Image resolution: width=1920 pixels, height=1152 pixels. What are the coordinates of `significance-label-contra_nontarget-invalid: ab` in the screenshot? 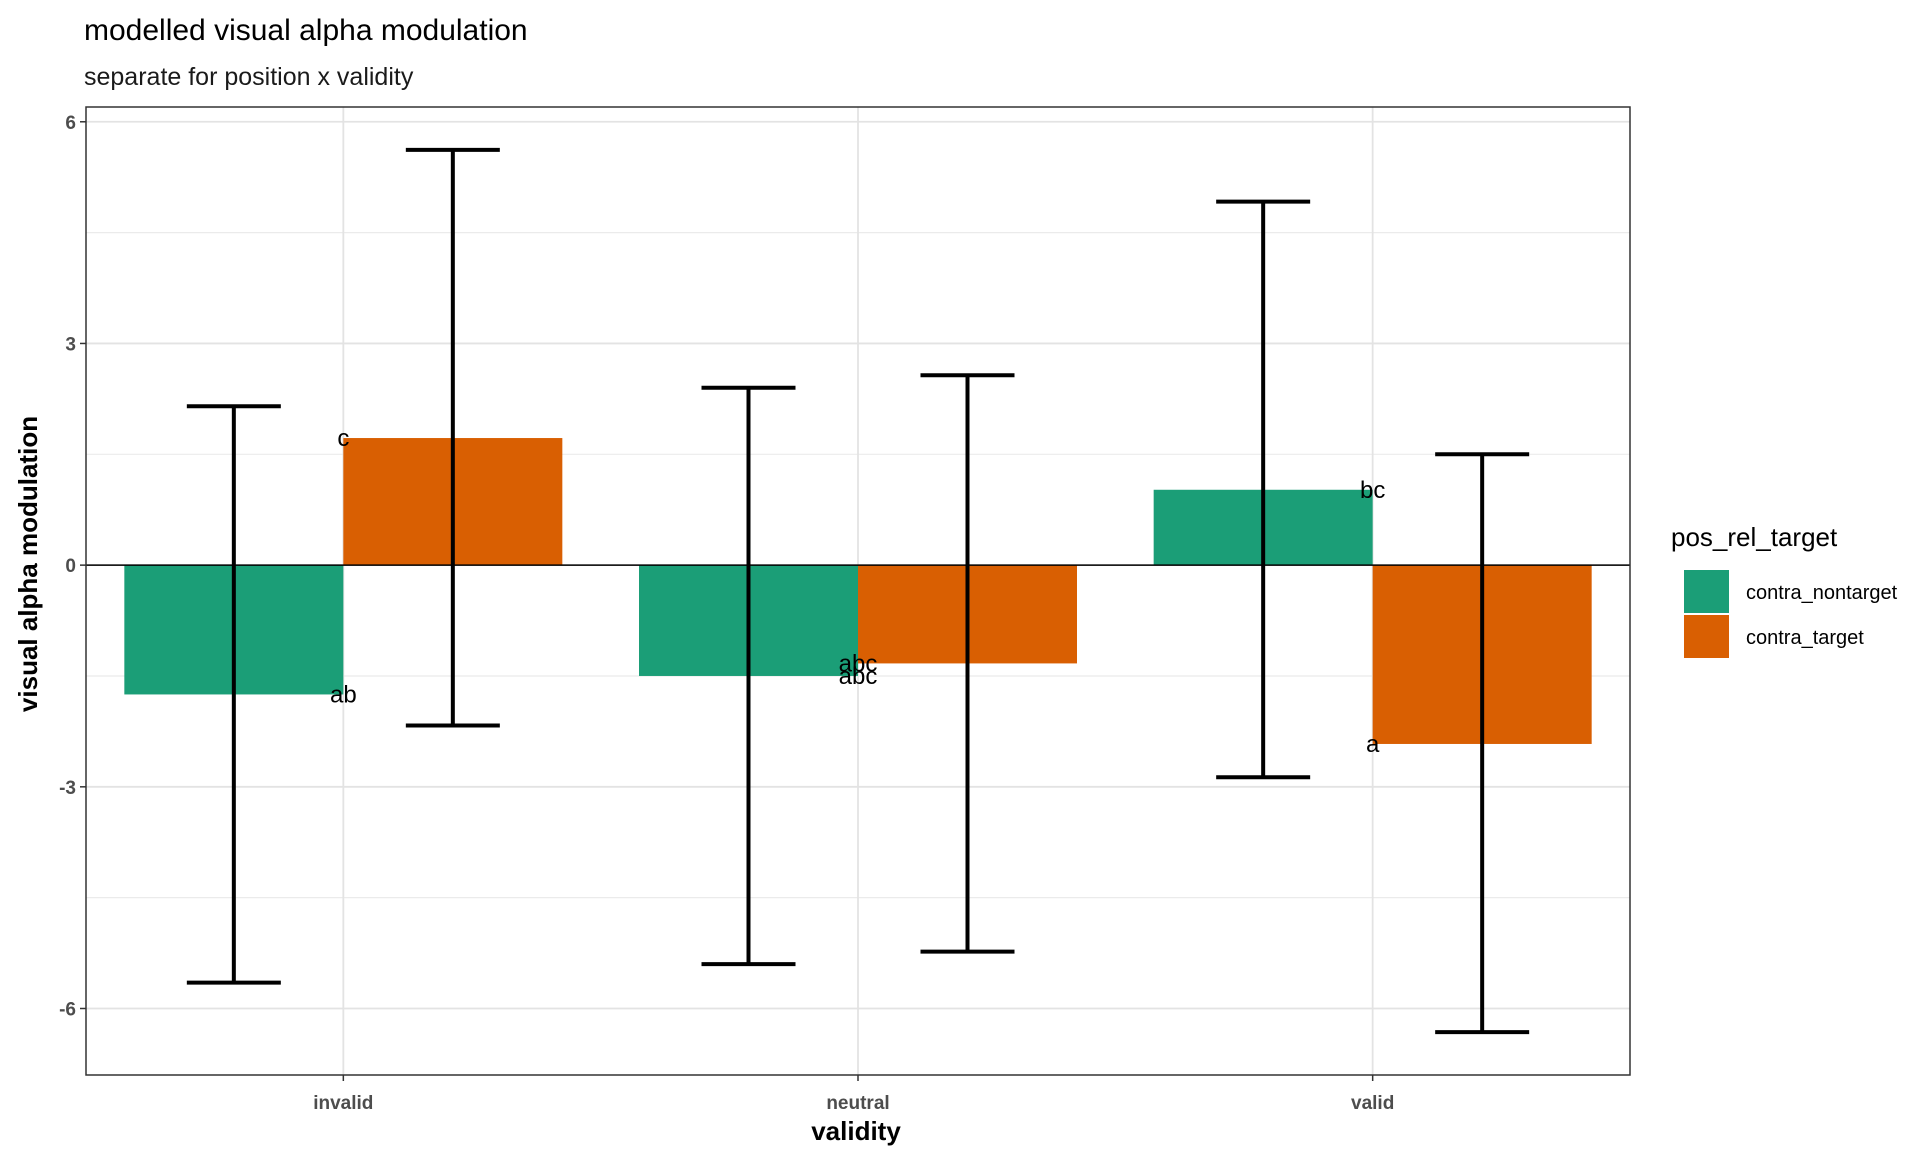 It's located at (343, 694).